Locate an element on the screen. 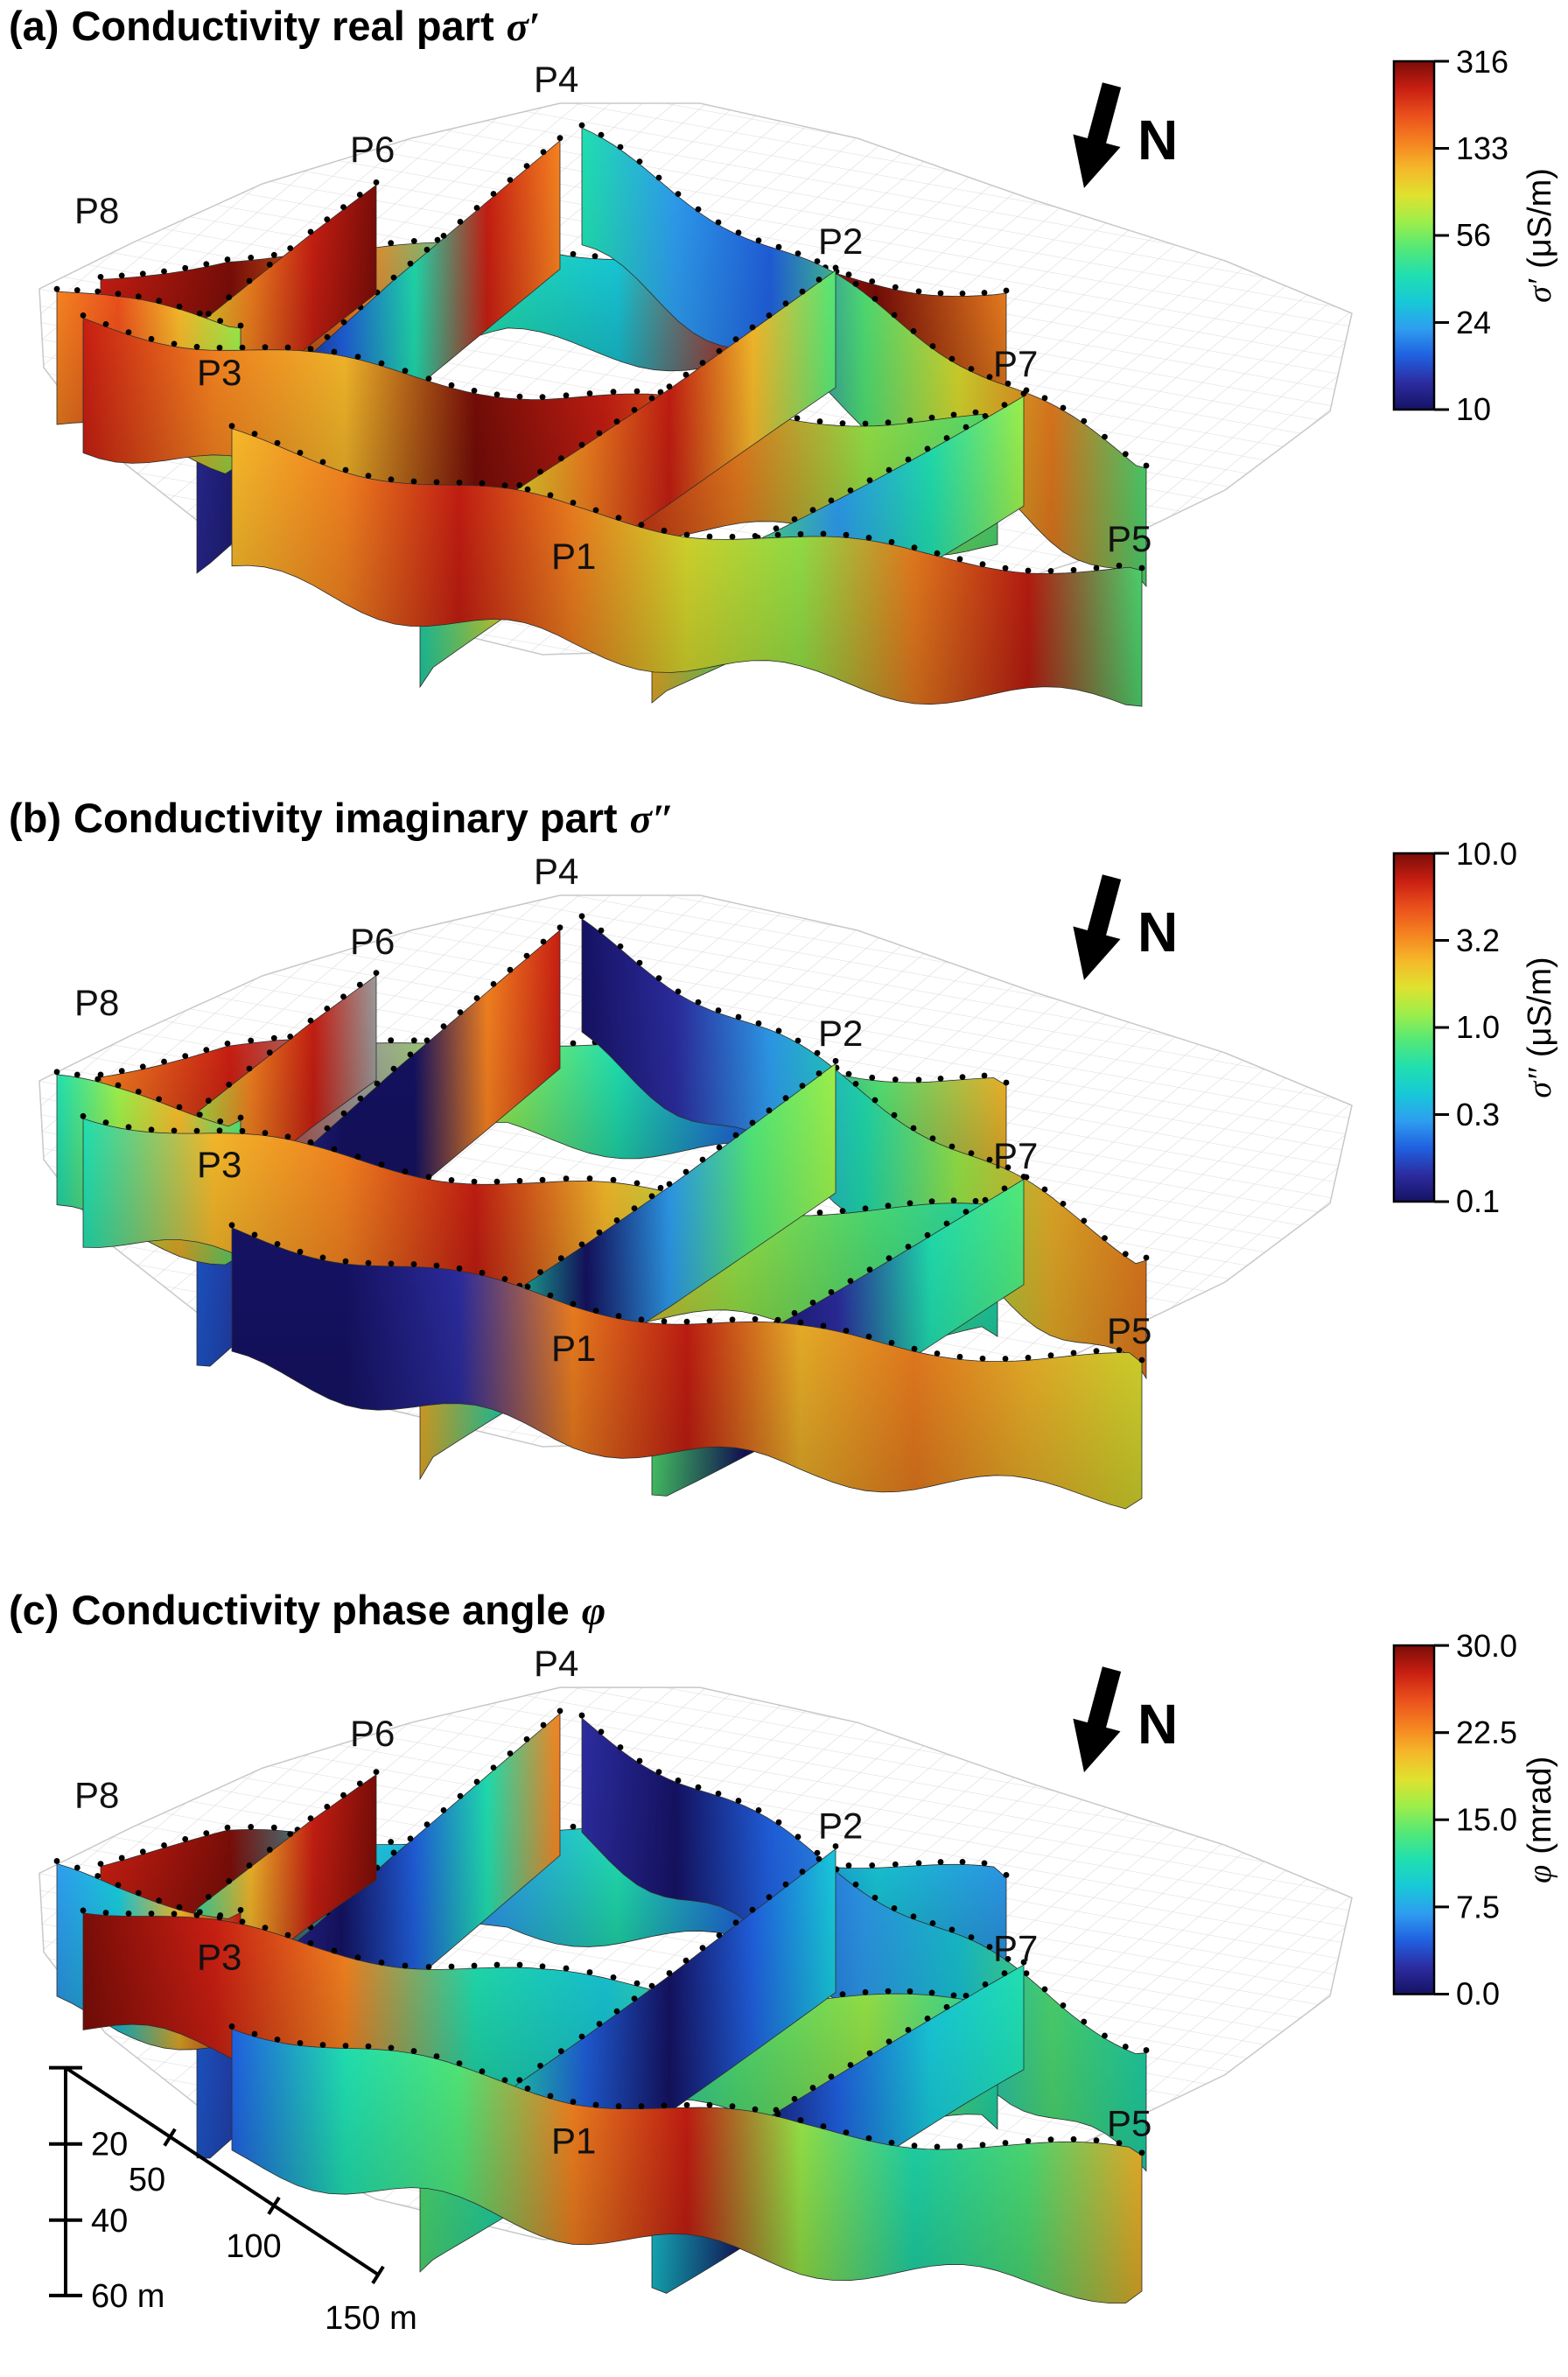 The height and width of the screenshot is (2377, 1568). colorbar-symbol: σ′ is located at coordinates (1540, 290).